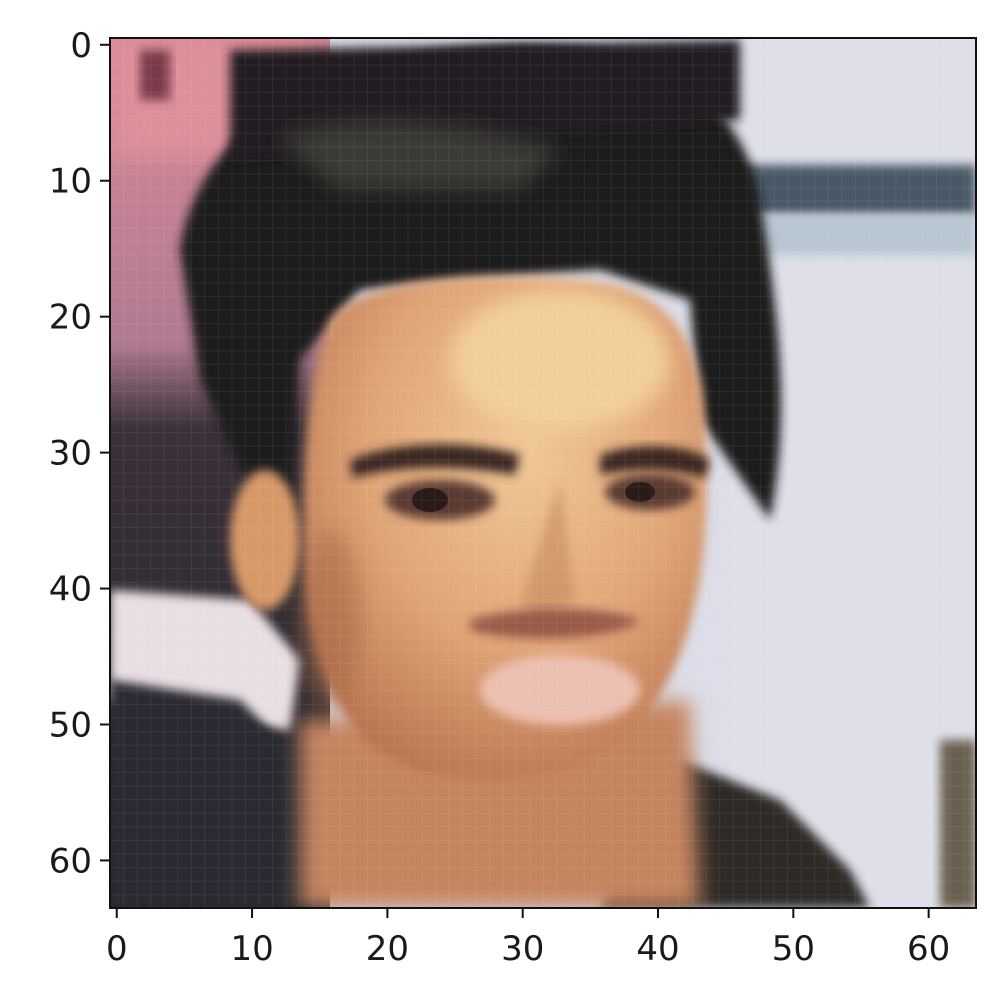 This screenshot has height=1004, width=1004. What do you see at coordinates (70, 454) in the screenshot?
I see `y-tick-label: 30` at bounding box center [70, 454].